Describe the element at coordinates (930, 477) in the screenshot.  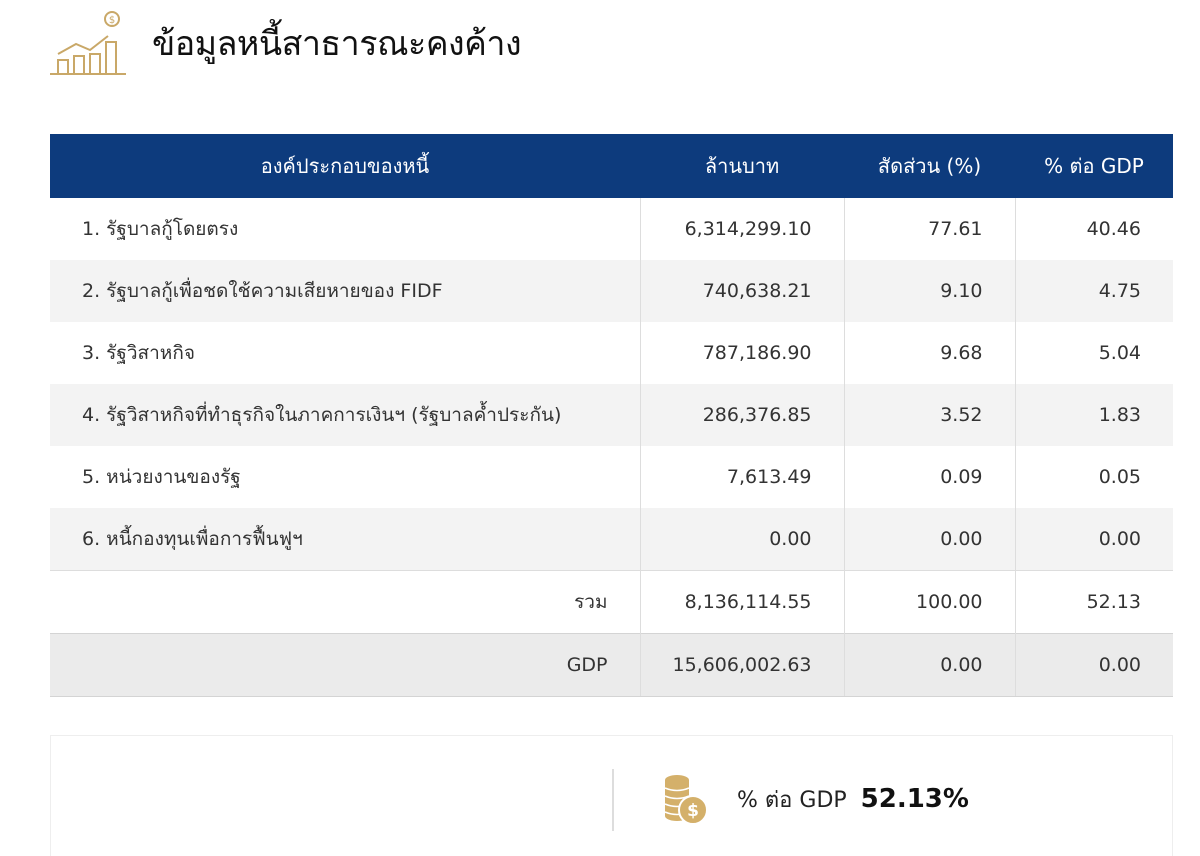
I see `row-share: 0.09` at that location.